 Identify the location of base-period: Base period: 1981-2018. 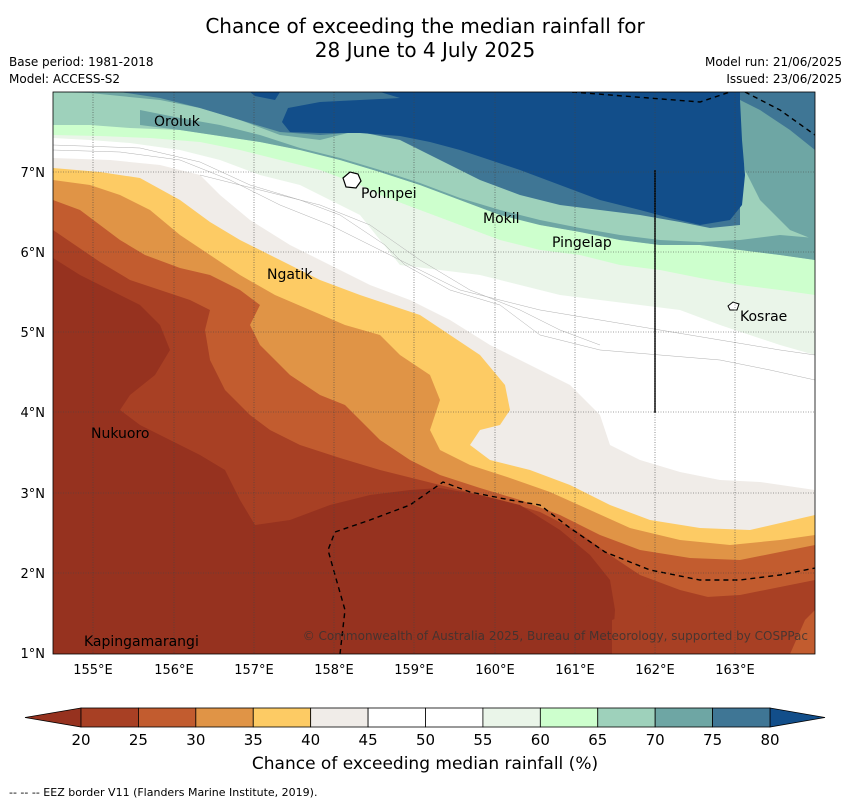
(81, 62).